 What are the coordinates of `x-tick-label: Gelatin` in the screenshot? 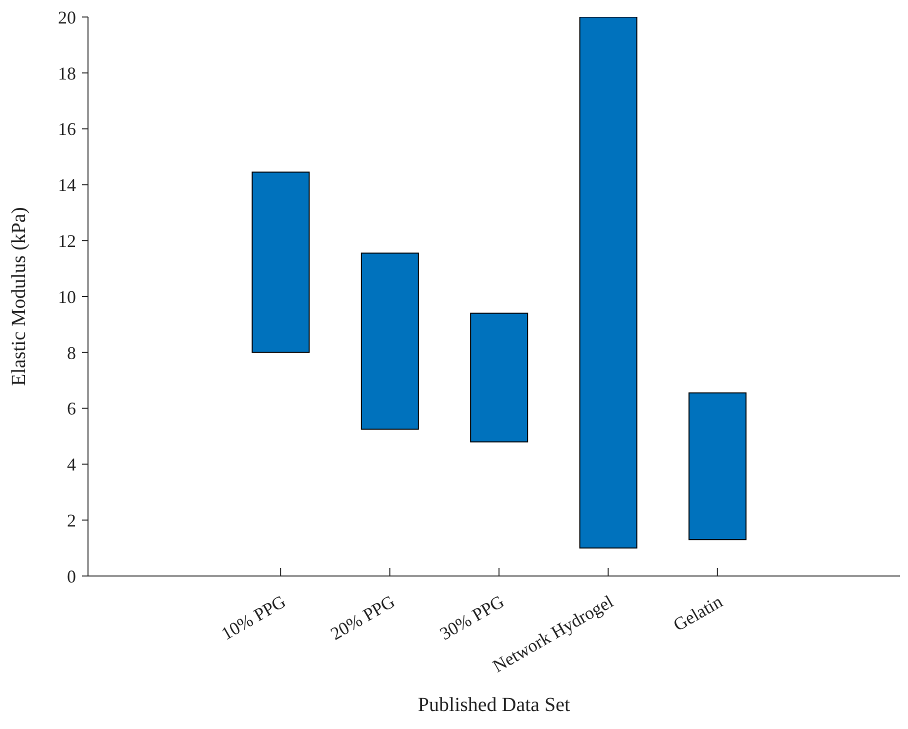 It's located at (698, 613).